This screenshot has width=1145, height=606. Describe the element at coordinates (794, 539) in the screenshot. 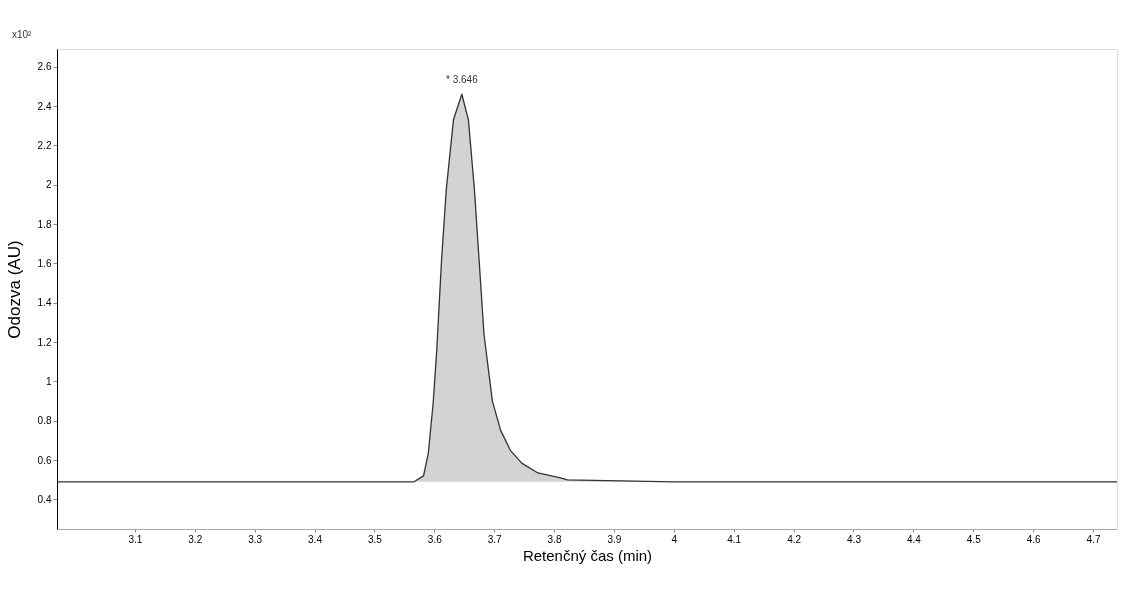

I see `x-tick-label: 4.2` at that location.